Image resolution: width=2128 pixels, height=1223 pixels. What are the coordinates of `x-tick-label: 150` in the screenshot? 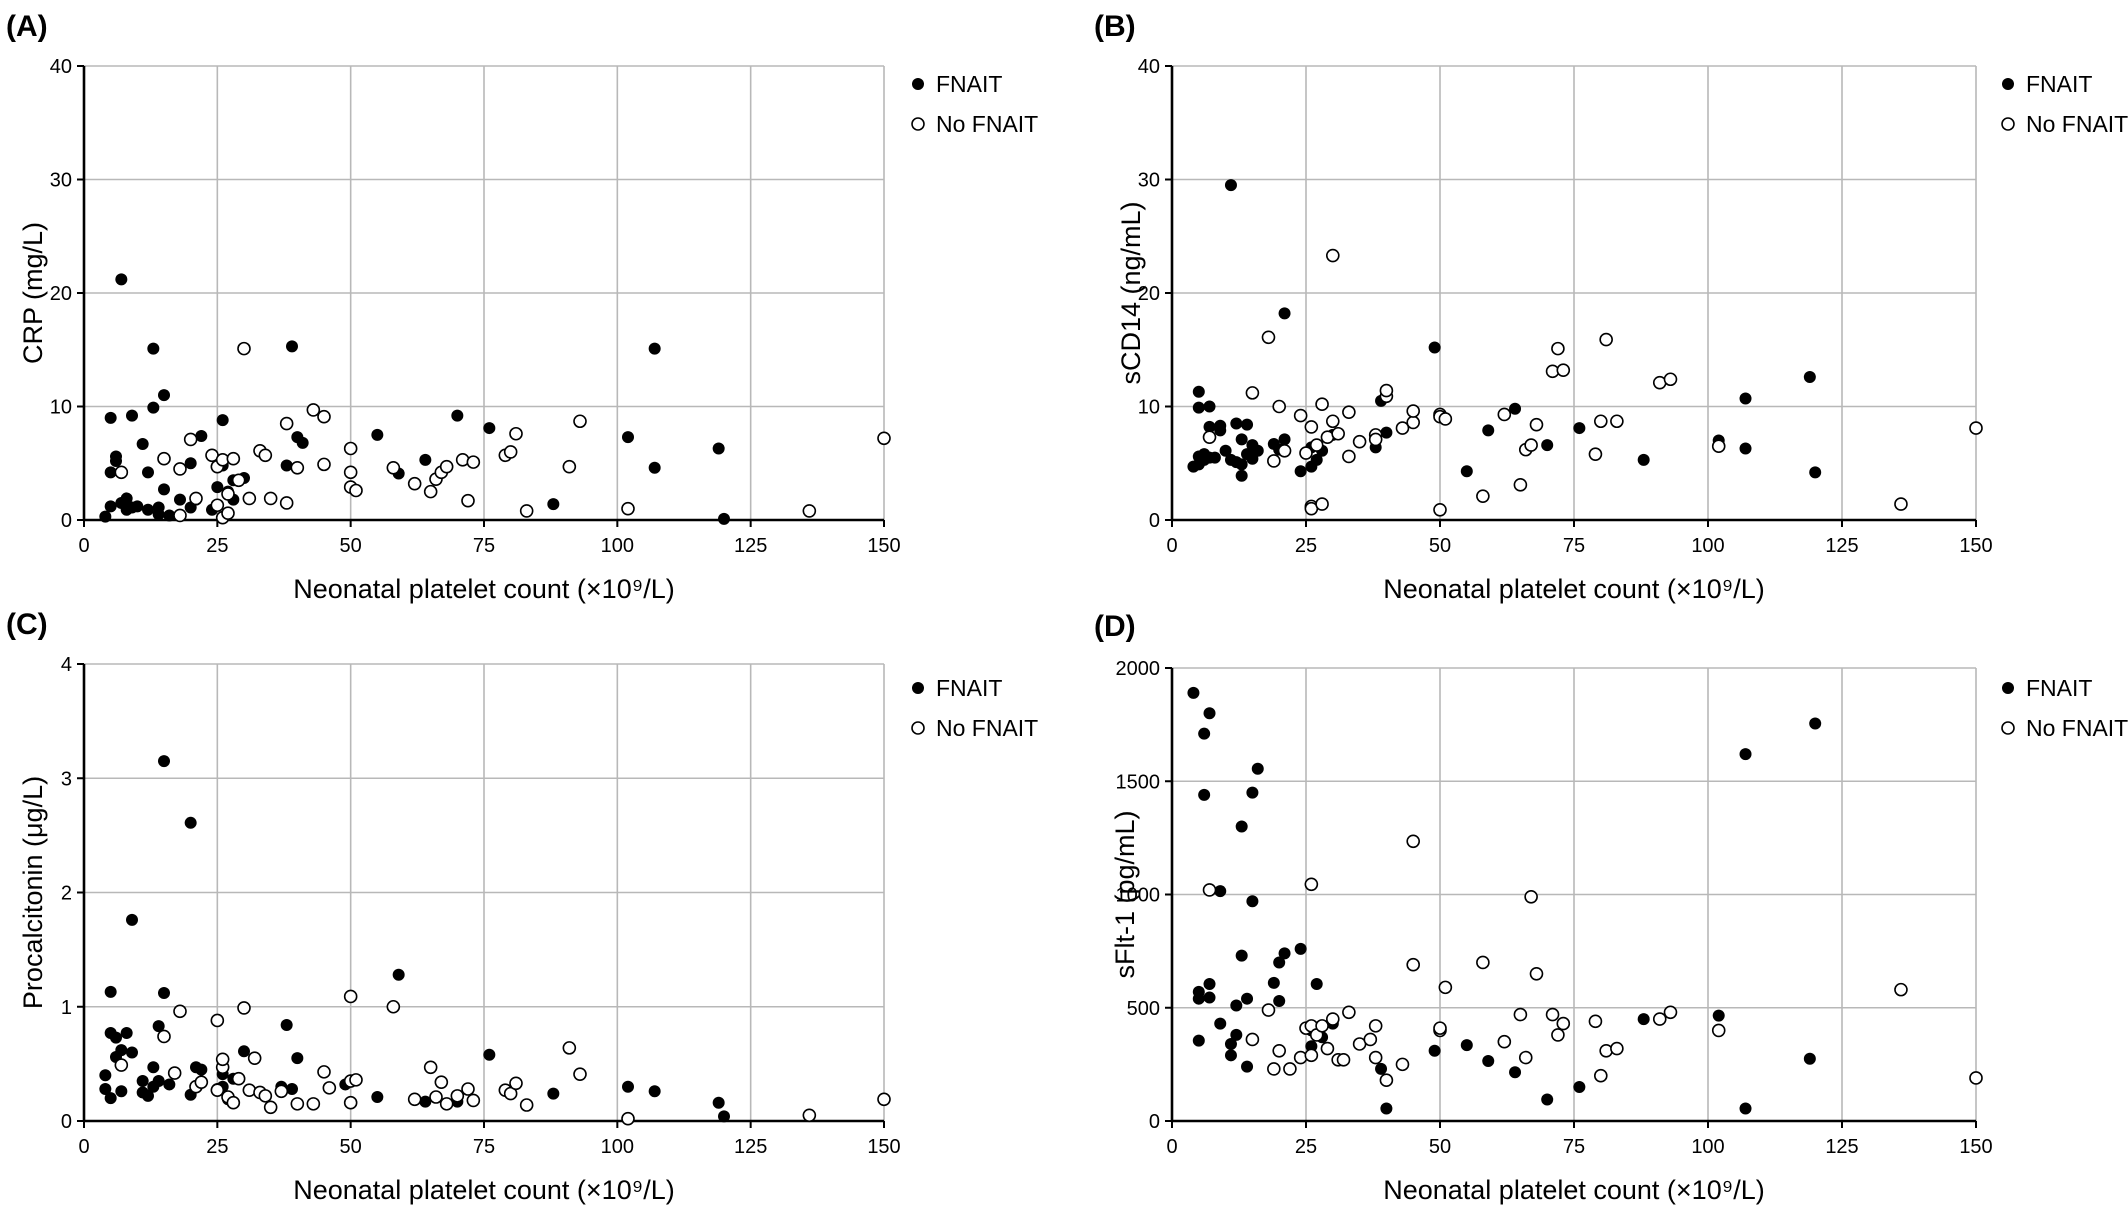 It's located at (883, 546).